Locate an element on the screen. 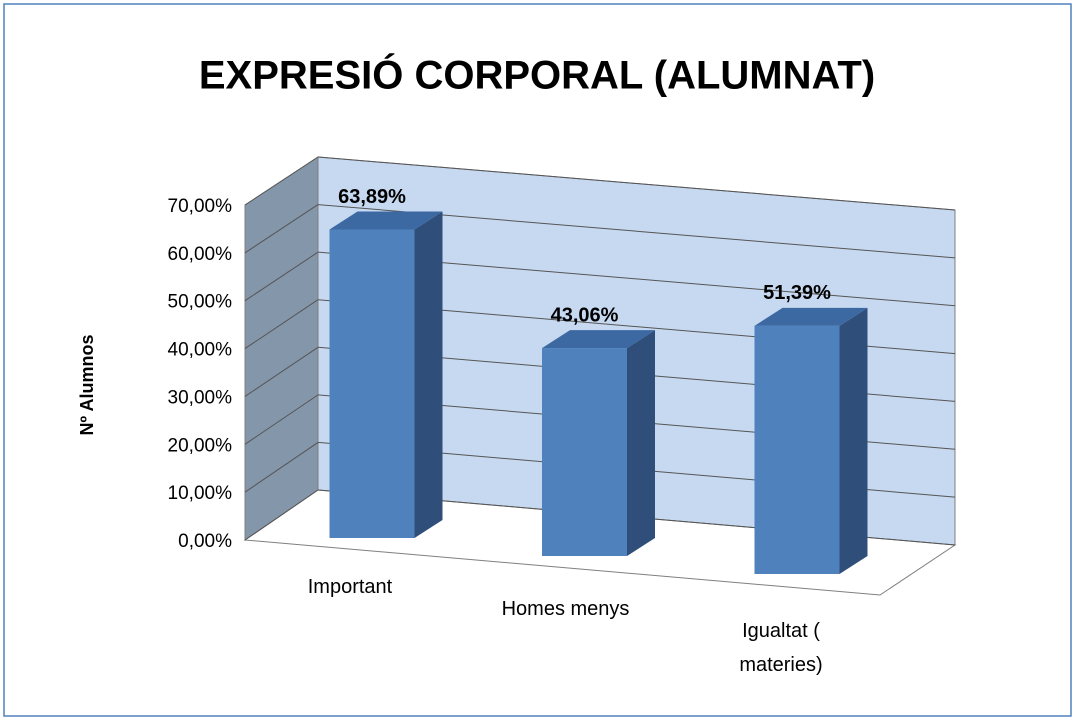 The image size is (1075, 720). side-wall is located at coordinates (281, 348).